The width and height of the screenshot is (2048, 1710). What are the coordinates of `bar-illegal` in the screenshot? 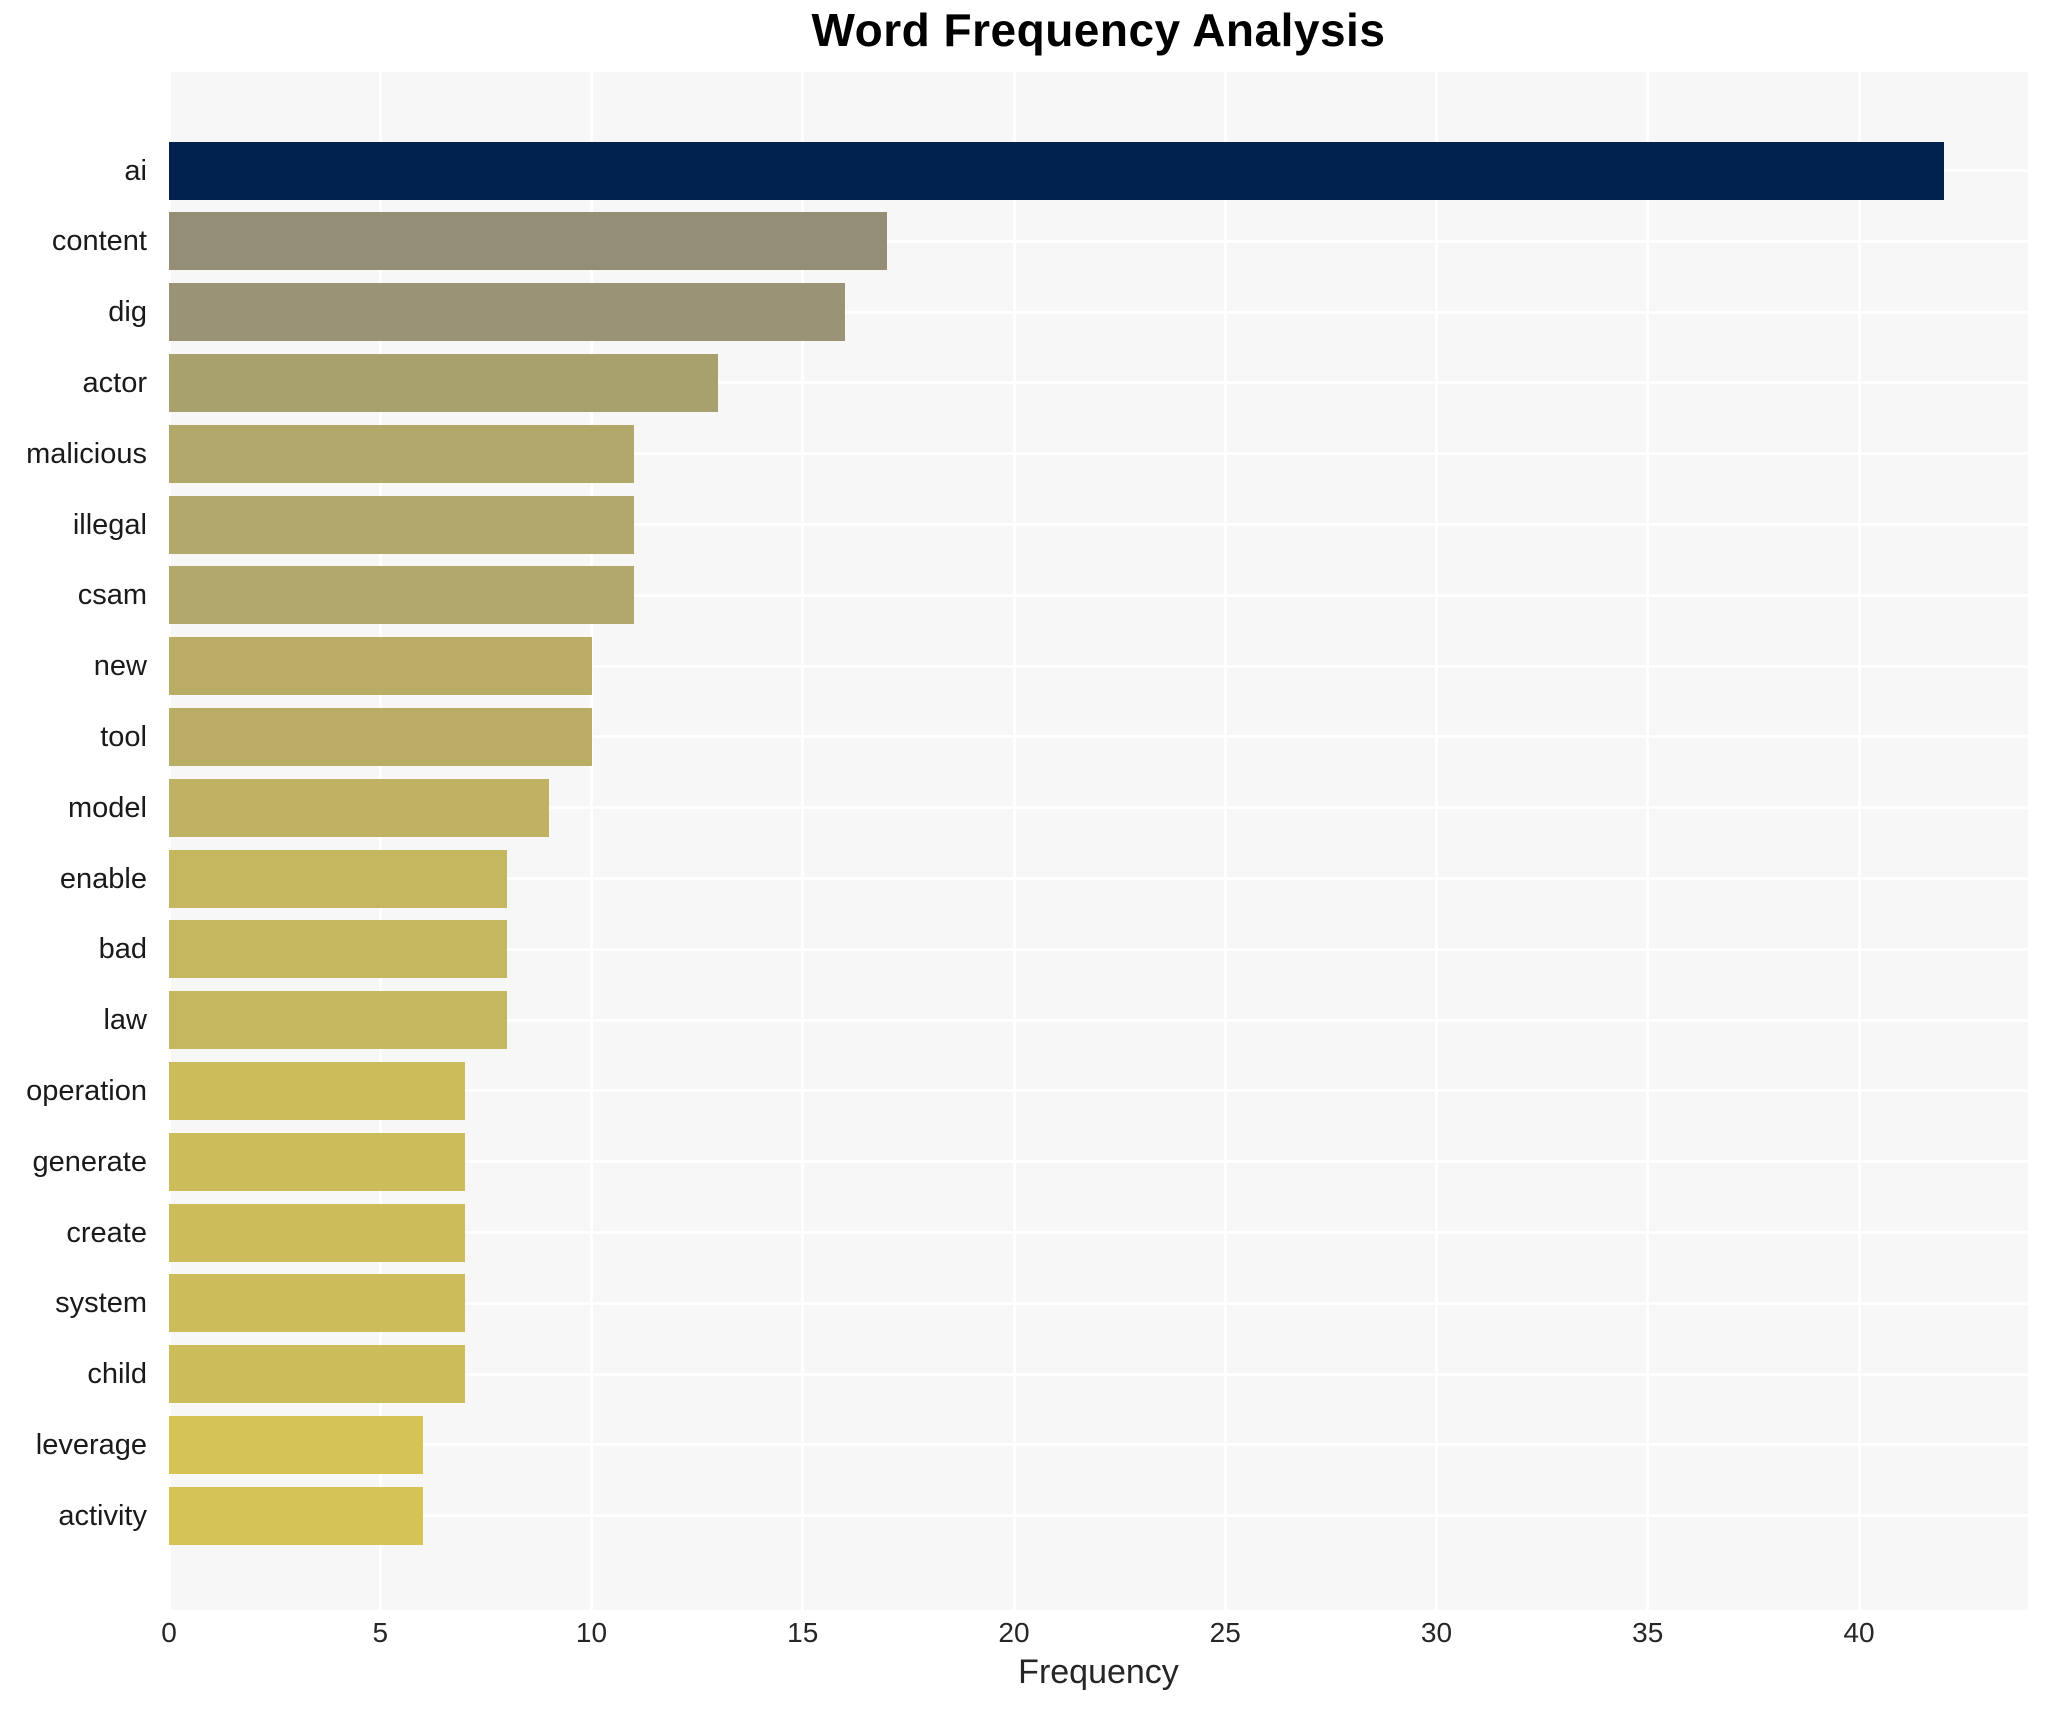 It's located at (401, 524).